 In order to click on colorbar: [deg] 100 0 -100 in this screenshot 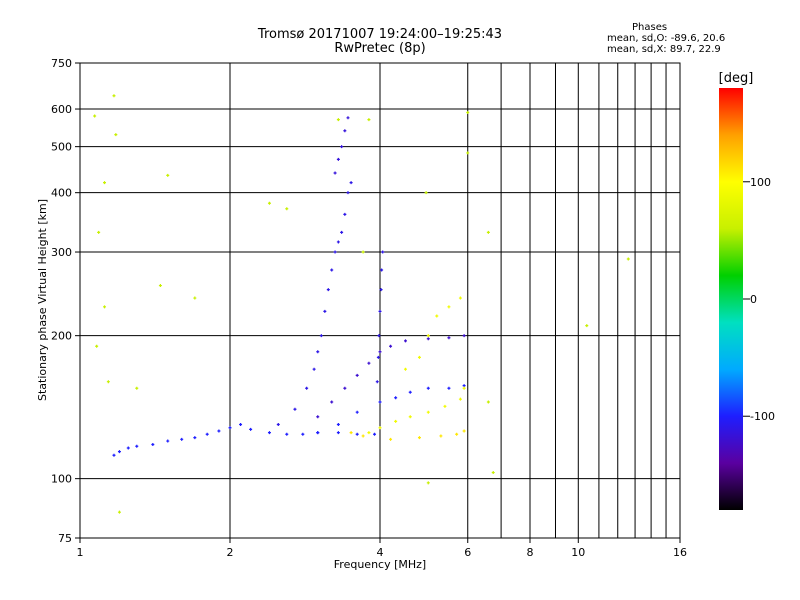, I will do `click(747, 290)`.